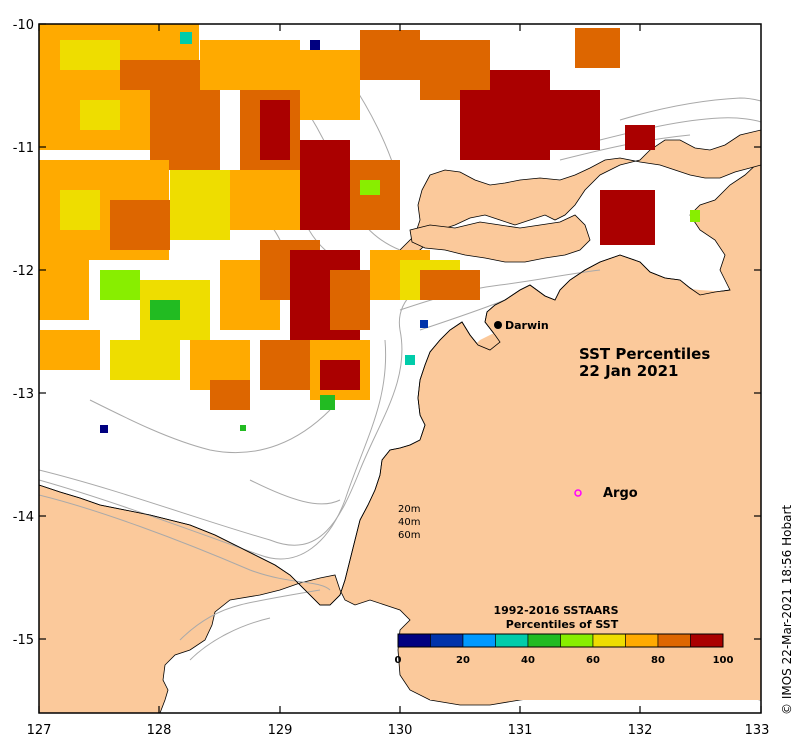 This screenshot has height=750, width=800. I want to click on colorbar-tick-label: 40, so click(528, 660).